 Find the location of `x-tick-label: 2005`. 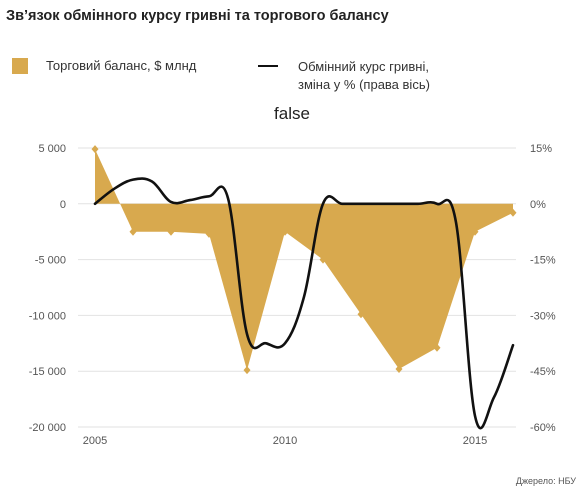

x-tick-label: 2005 is located at coordinates (95, 441).